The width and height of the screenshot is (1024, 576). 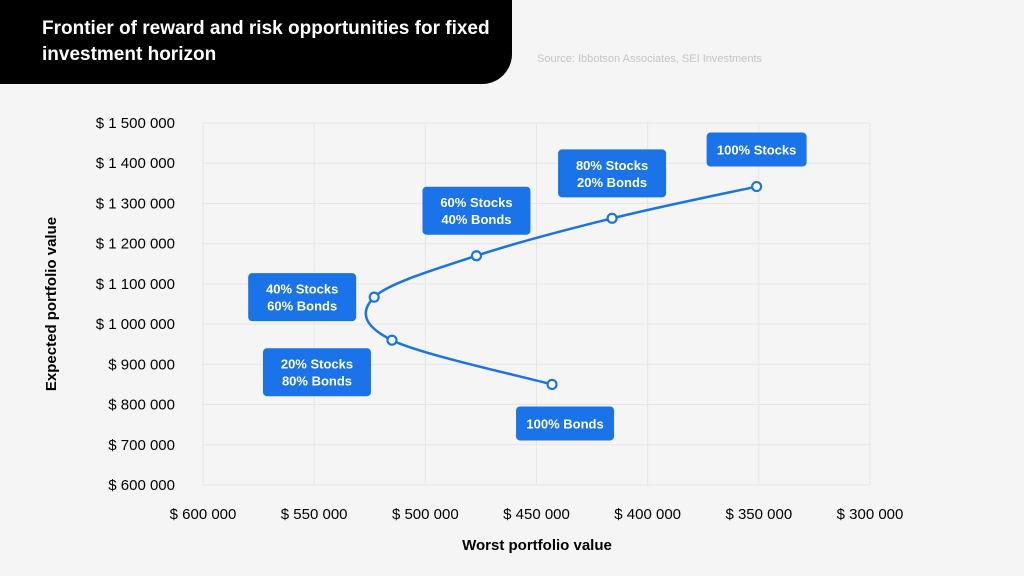 I want to click on y-tick-label: $ 900 000, so click(x=141, y=364).